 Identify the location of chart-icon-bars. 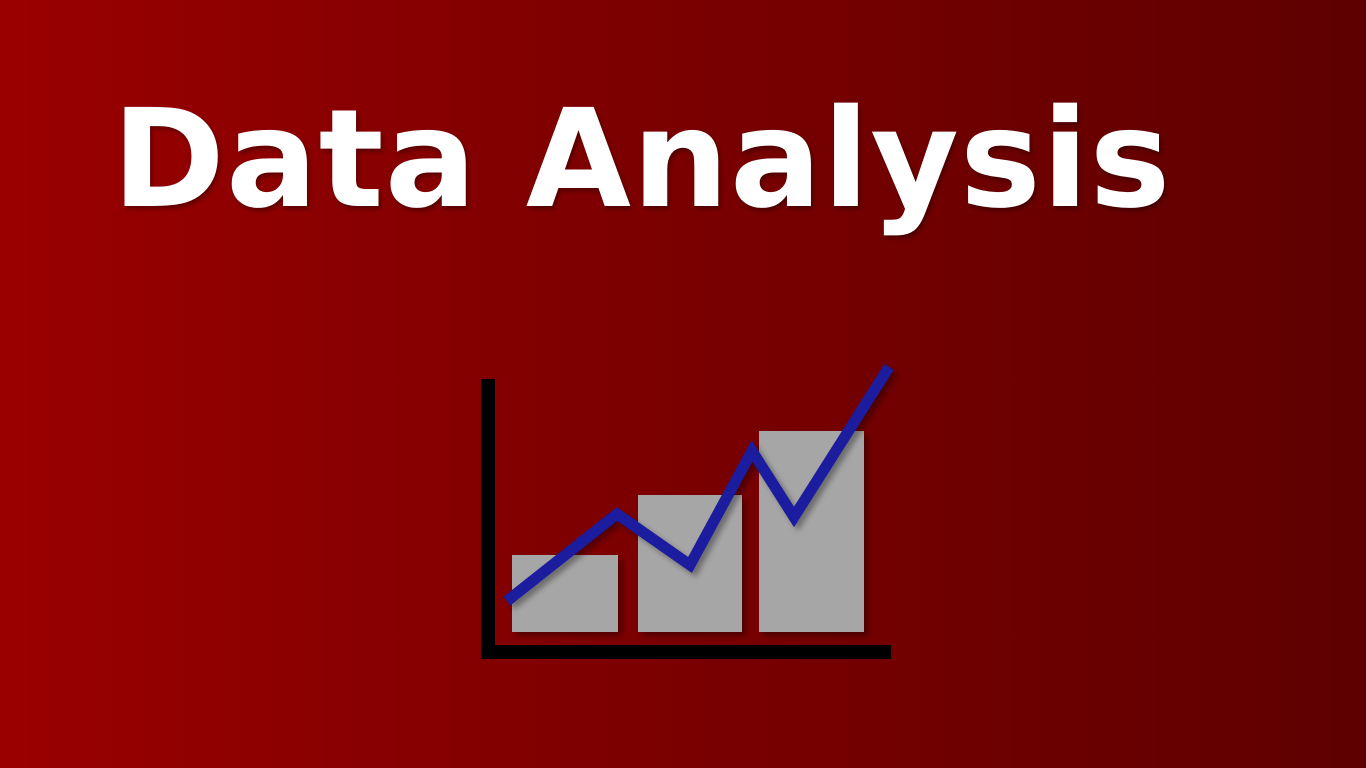
(688, 531).